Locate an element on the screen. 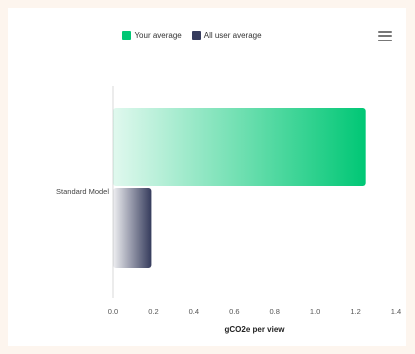 Image resolution: width=415 pixels, height=354 pixels. bar-all-user-average is located at coordinates (132, 228).